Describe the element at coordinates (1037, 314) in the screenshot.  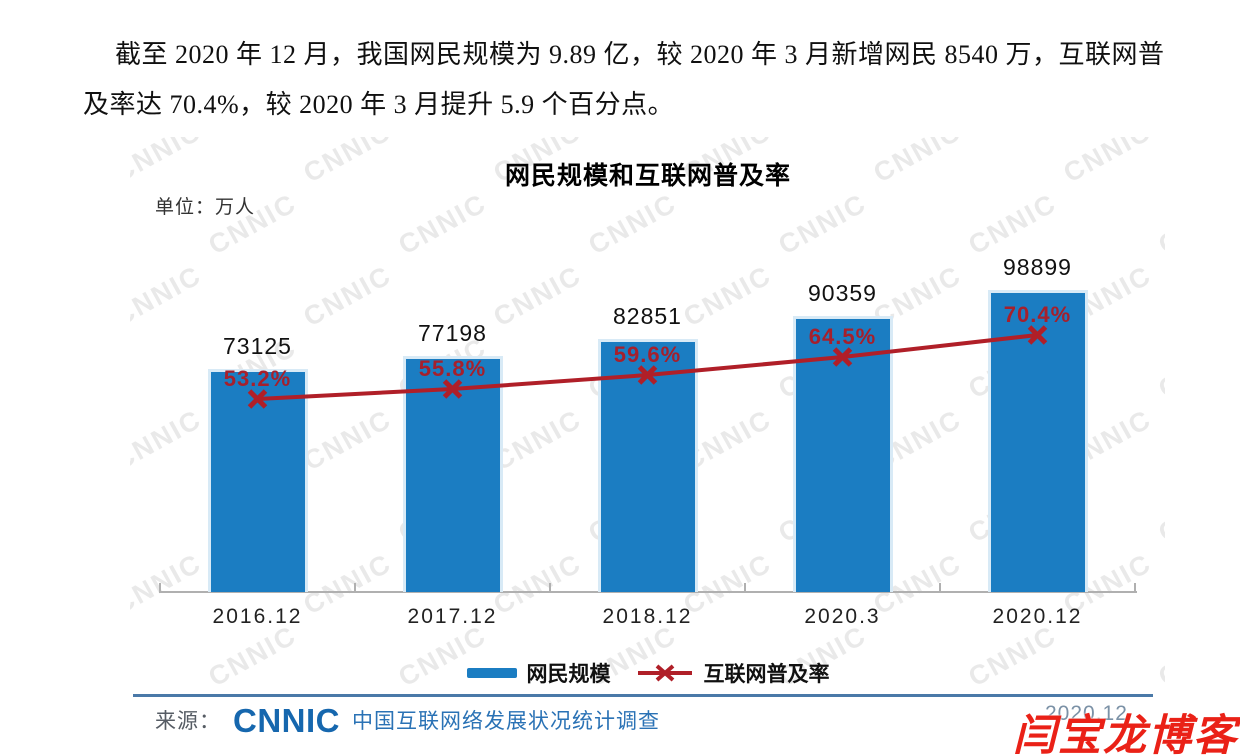
I see `penetration-label: 70.4%` at that location.